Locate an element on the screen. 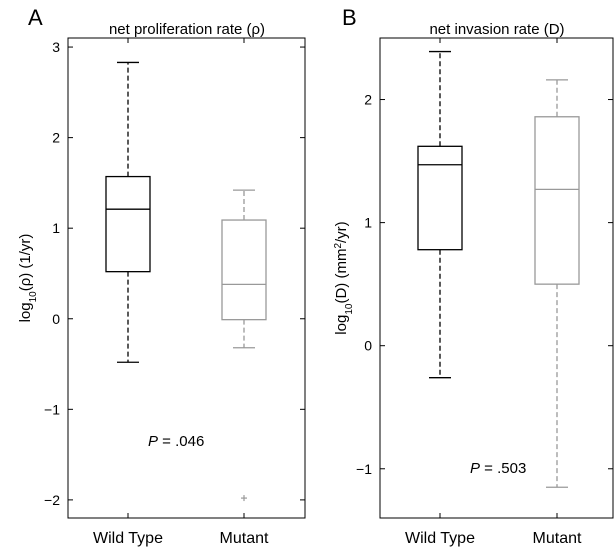 The image size is (616, 551). p-value-annotation: P = .046 is located at coordinates (176, 441).